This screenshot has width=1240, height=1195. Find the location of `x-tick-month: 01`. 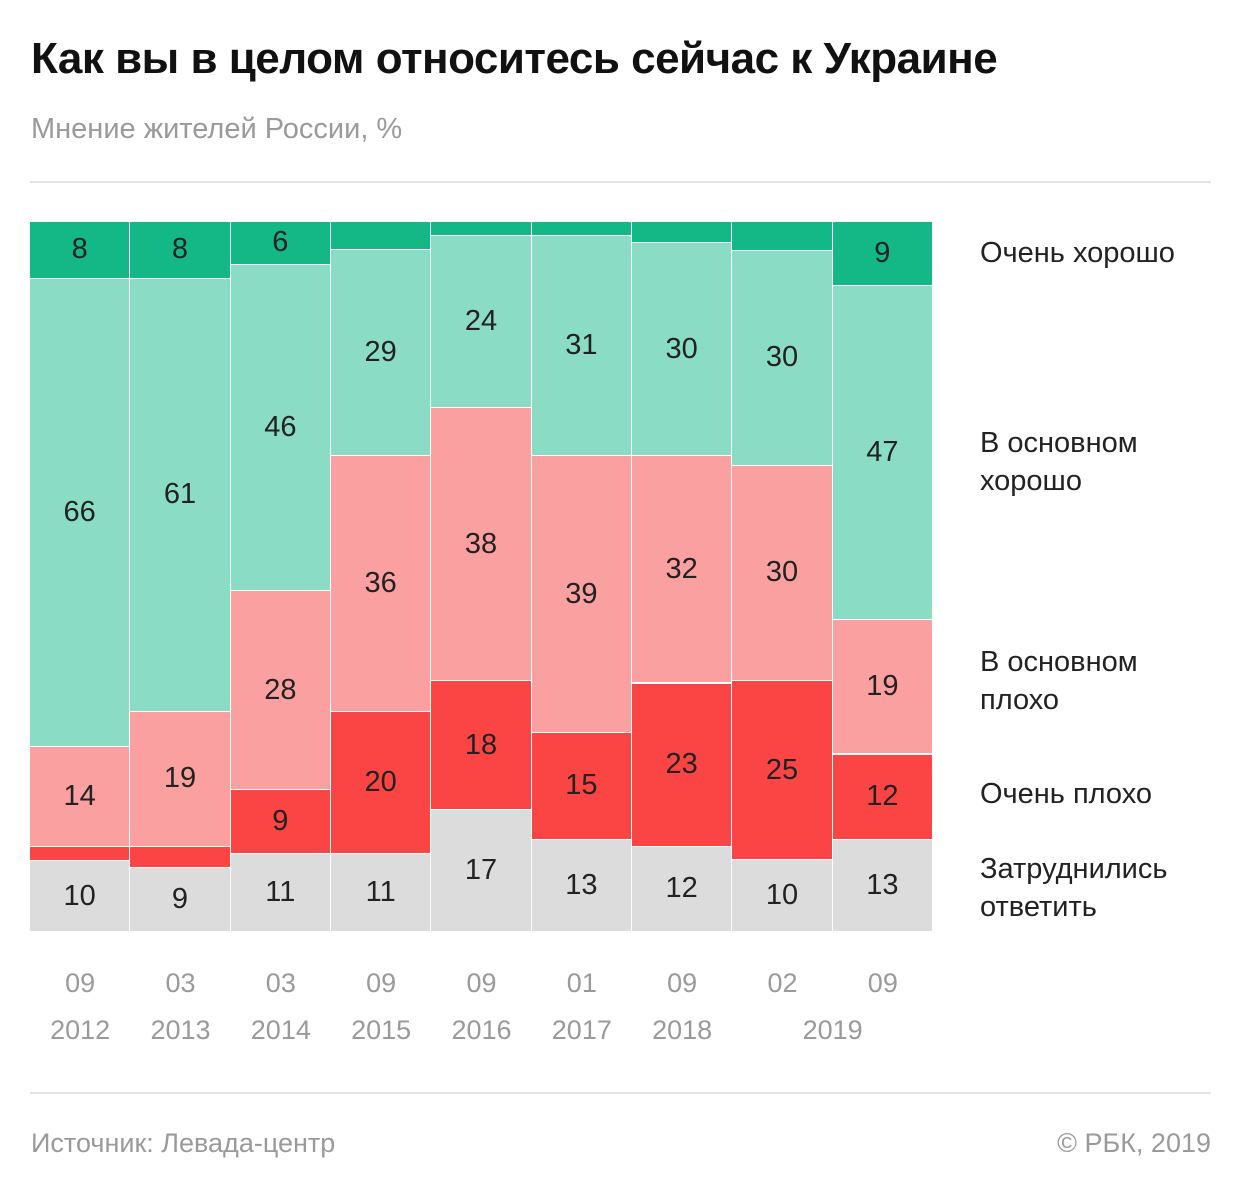

x-tick-month: 01 is located at coordinates (581, 983).